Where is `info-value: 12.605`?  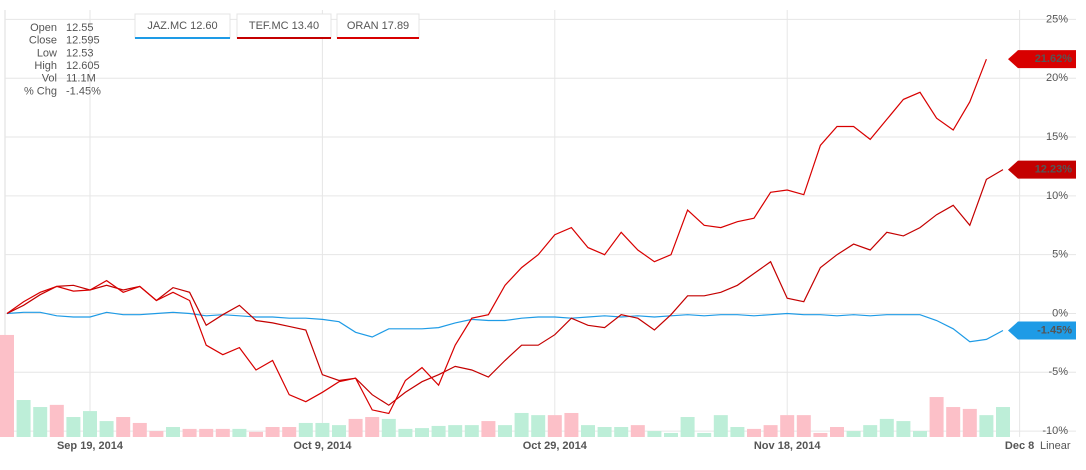
info-value: 12.605 is located at coordinates (83, 66).